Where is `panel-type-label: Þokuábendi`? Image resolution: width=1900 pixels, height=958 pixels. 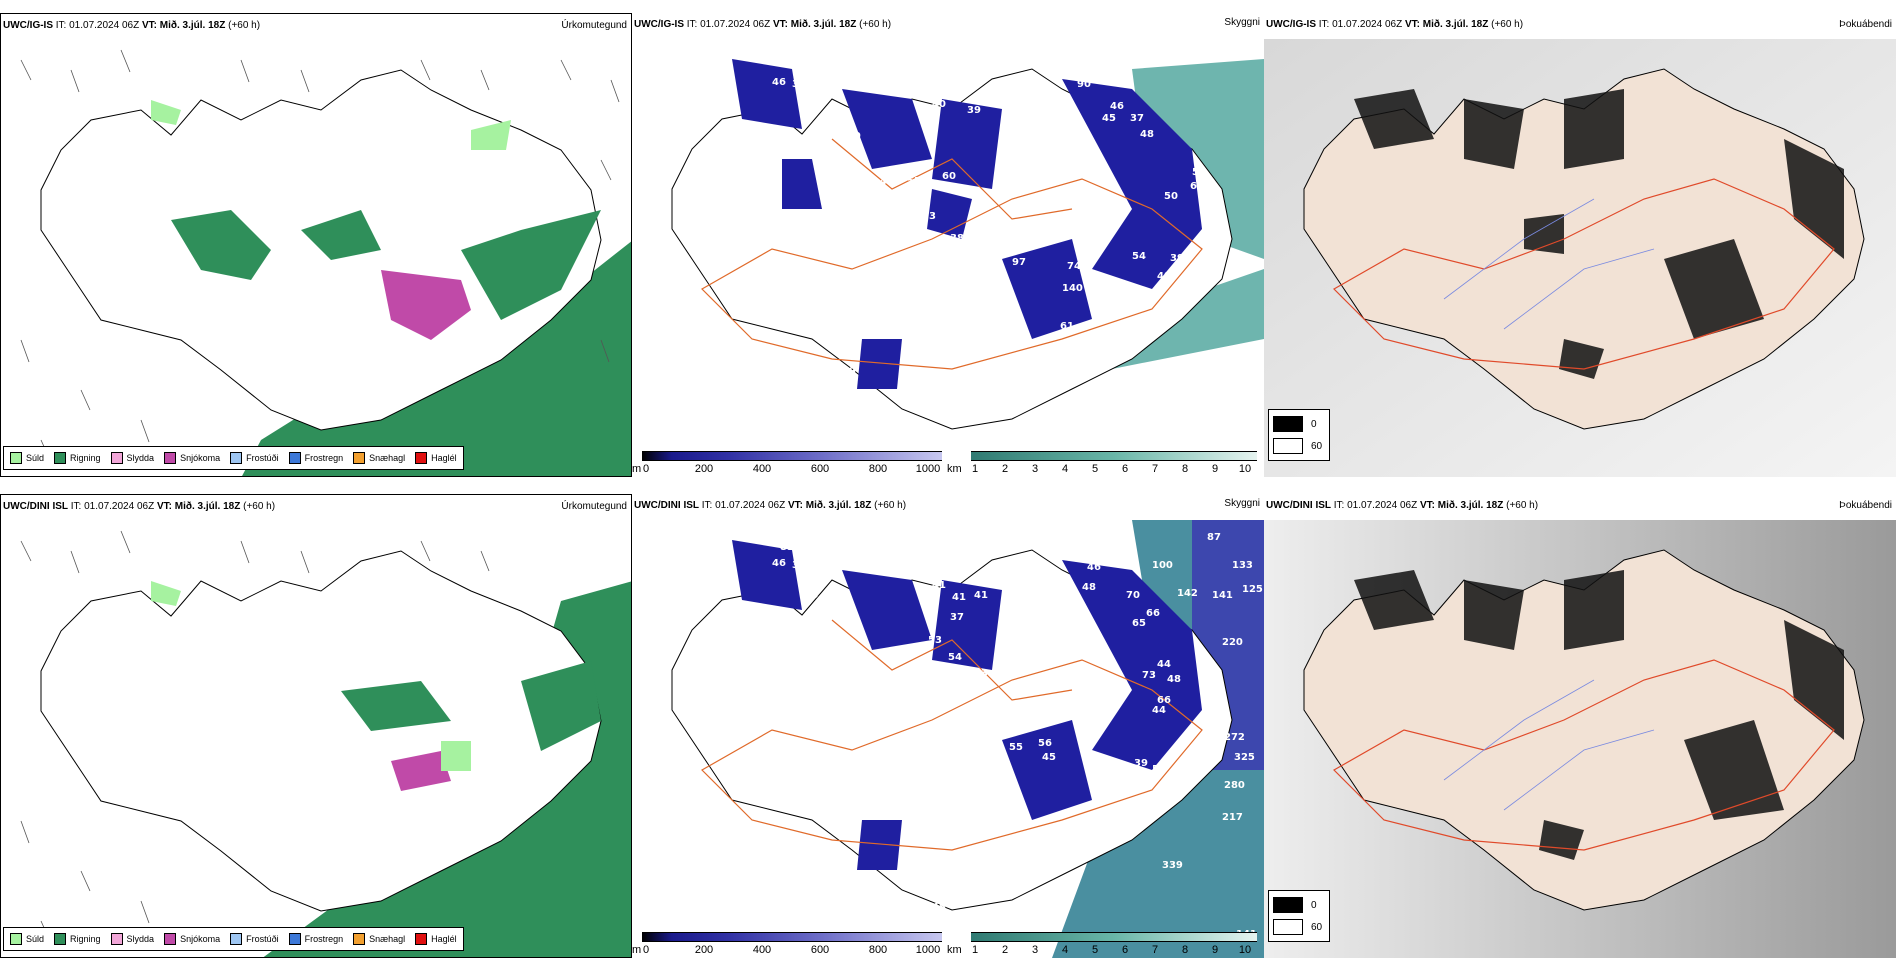
panel-type-label: Þokuábendi is located at coordinates (1865, 24).